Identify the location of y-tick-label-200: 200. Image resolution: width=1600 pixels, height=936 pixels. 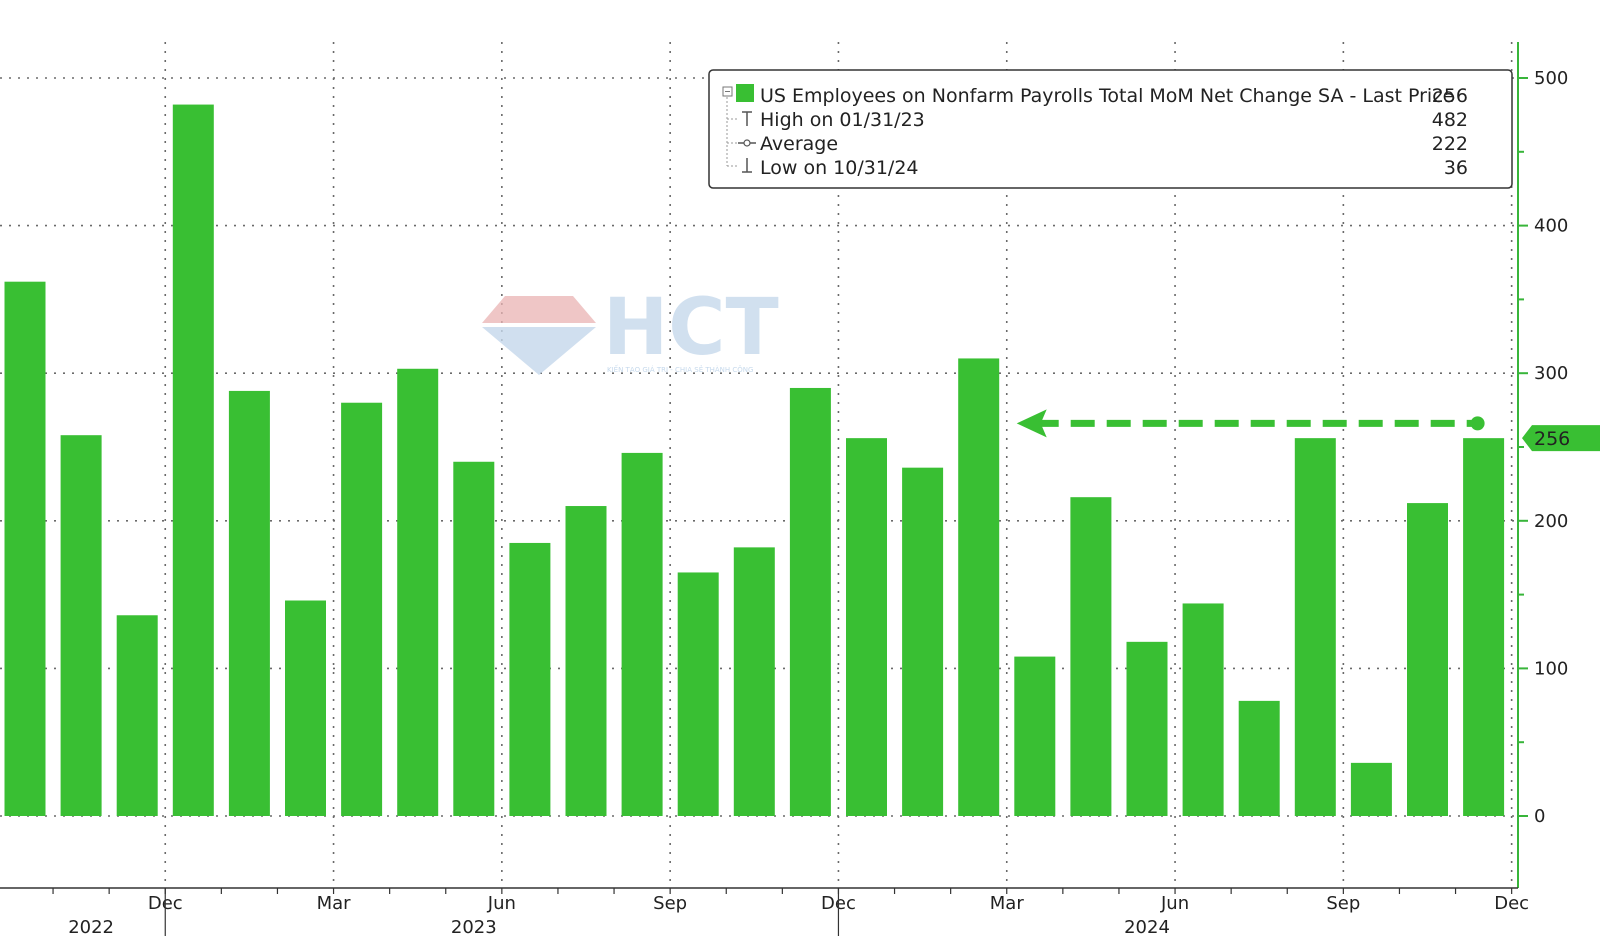
(1551, 521).